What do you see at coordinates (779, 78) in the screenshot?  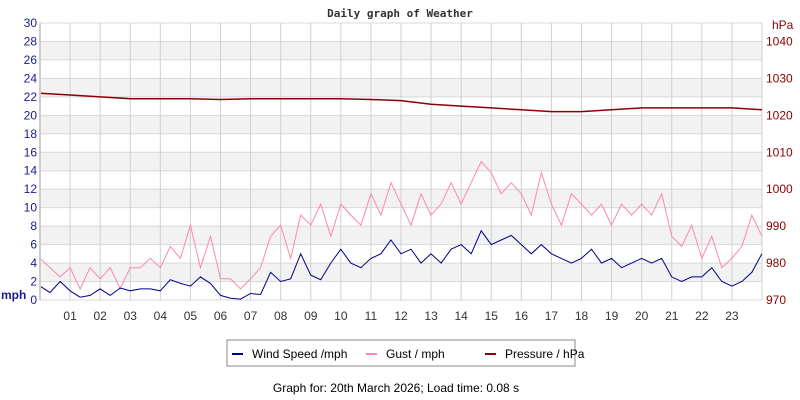 I see `right-tick-label: 1030` at bounding box center [779, 78].